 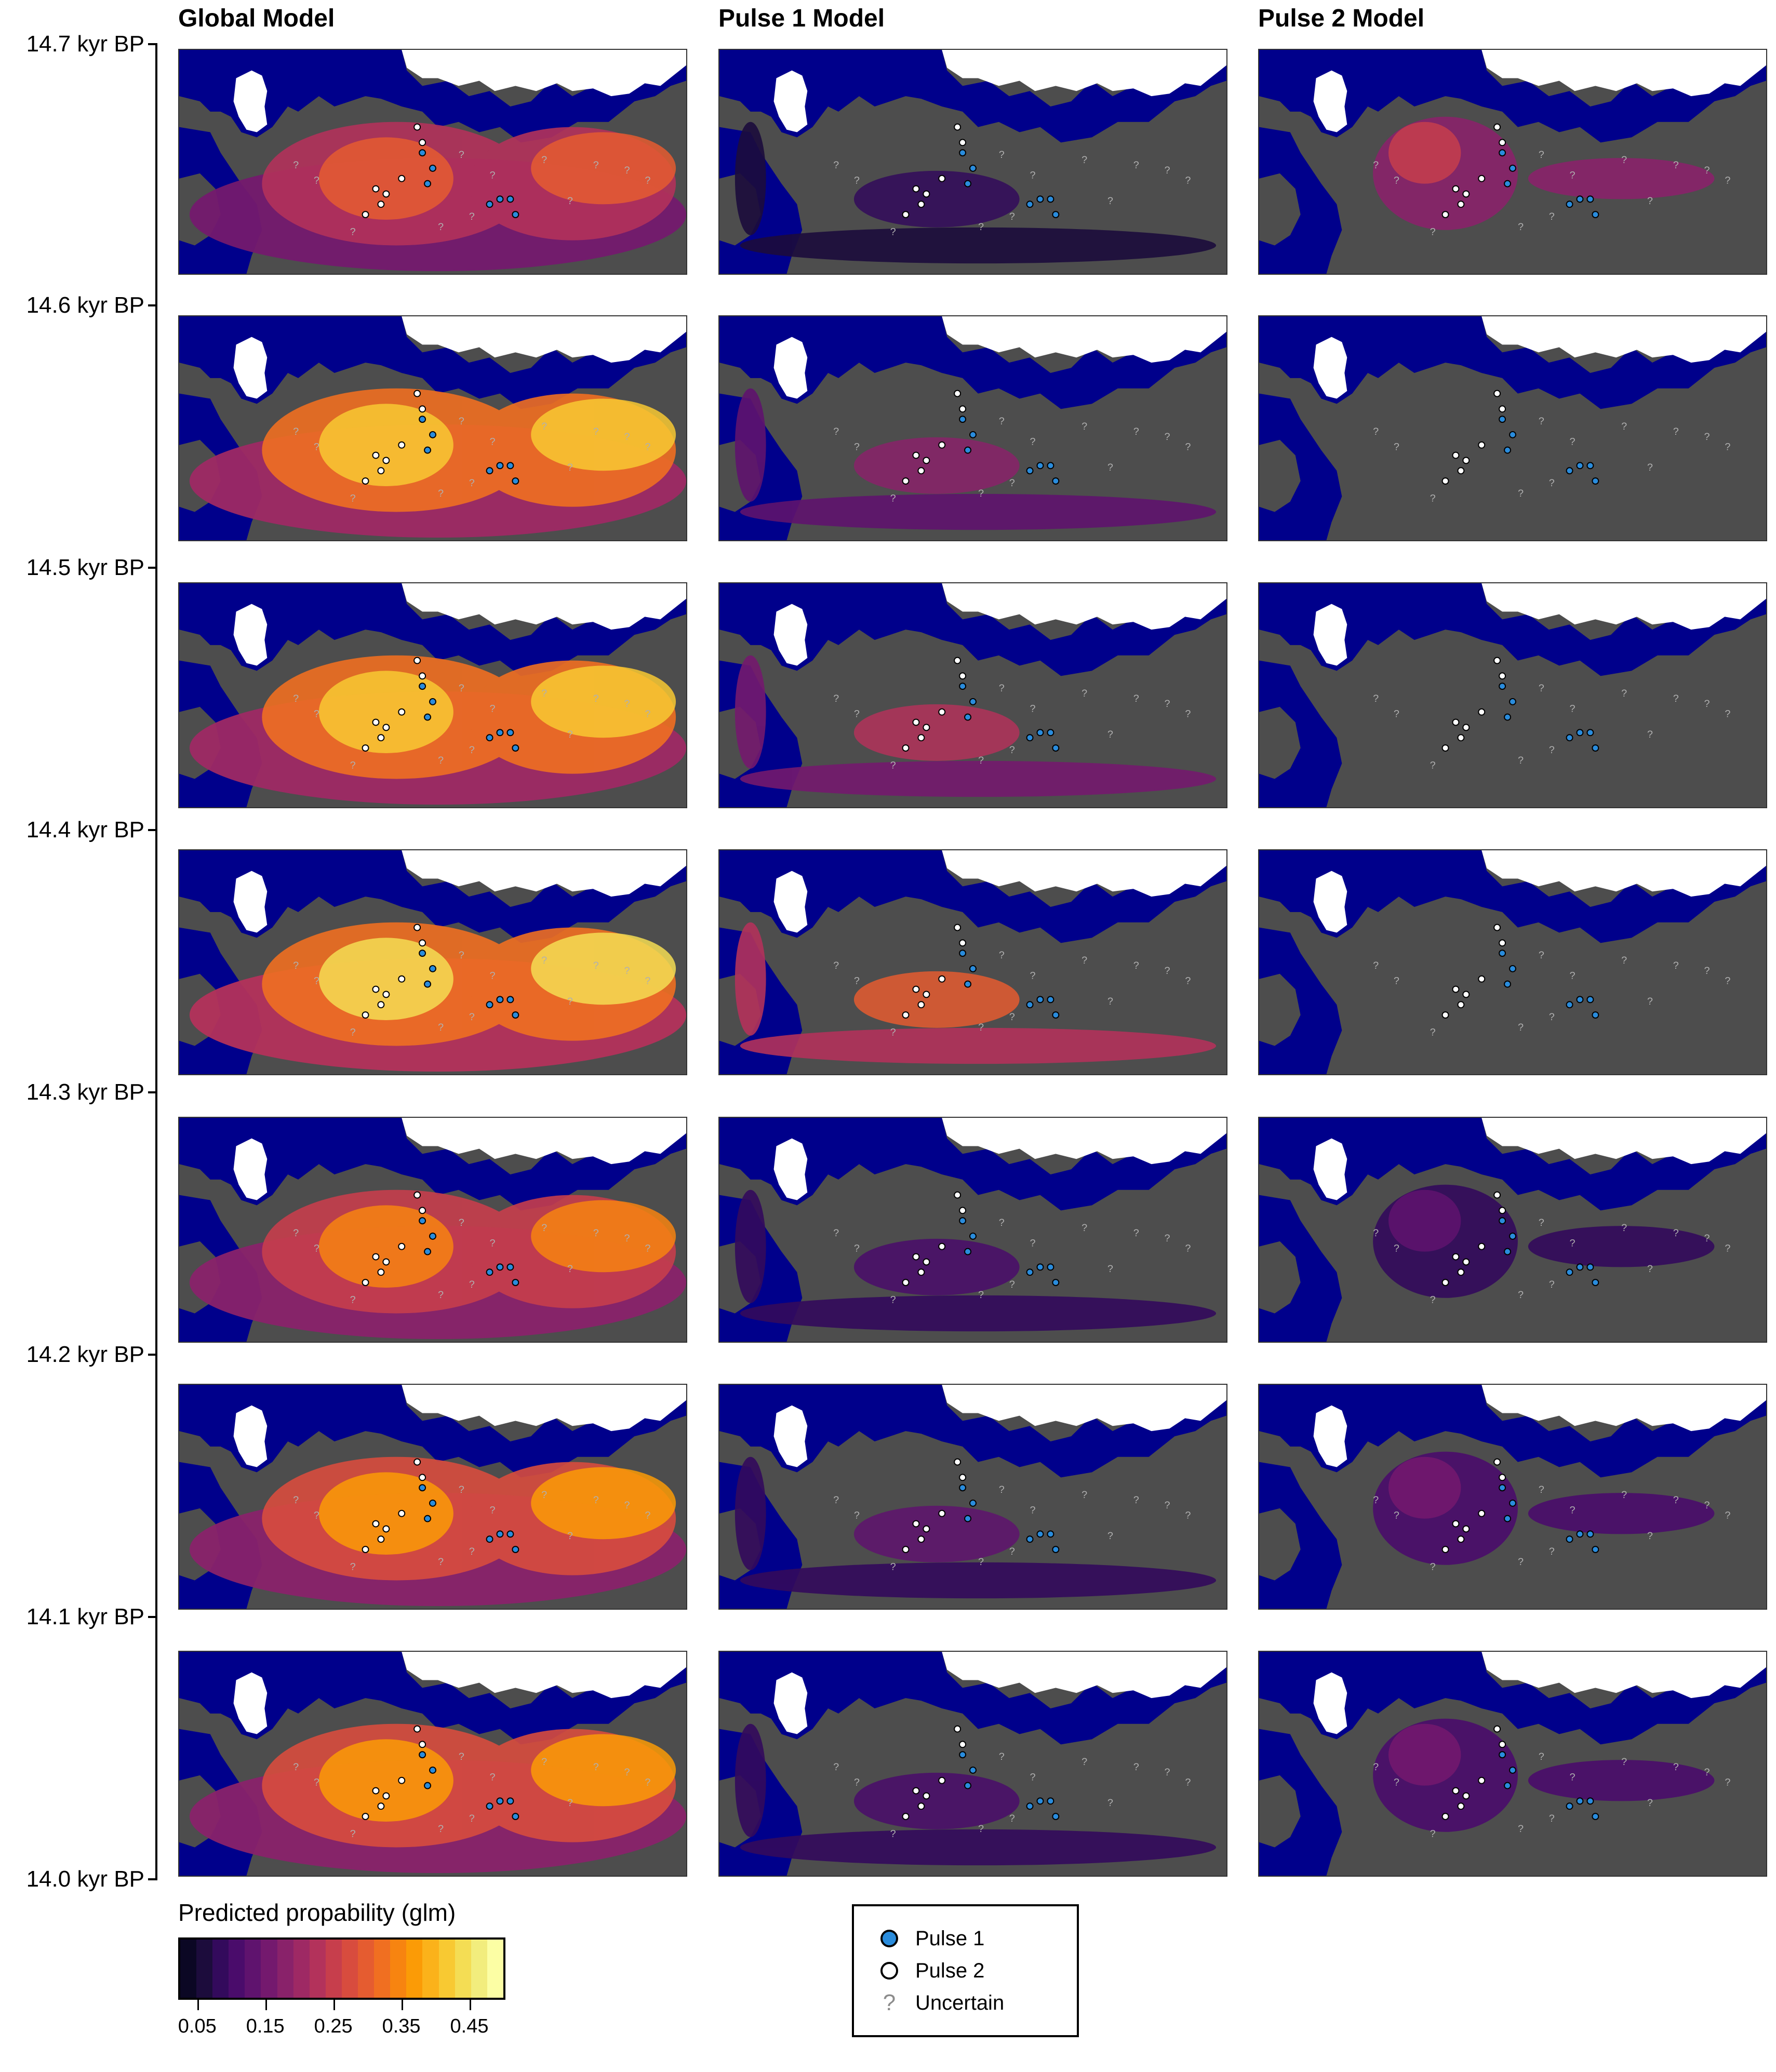 I want to click on map-panel-r4-c1: ????????????, so click(x=973, y=1230).